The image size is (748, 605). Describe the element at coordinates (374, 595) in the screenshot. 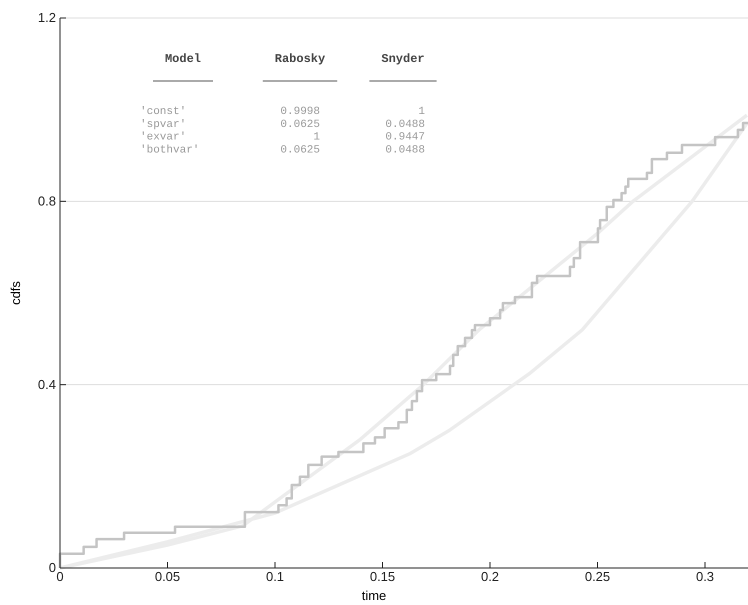

I see `x-axis-title: time` at that location.